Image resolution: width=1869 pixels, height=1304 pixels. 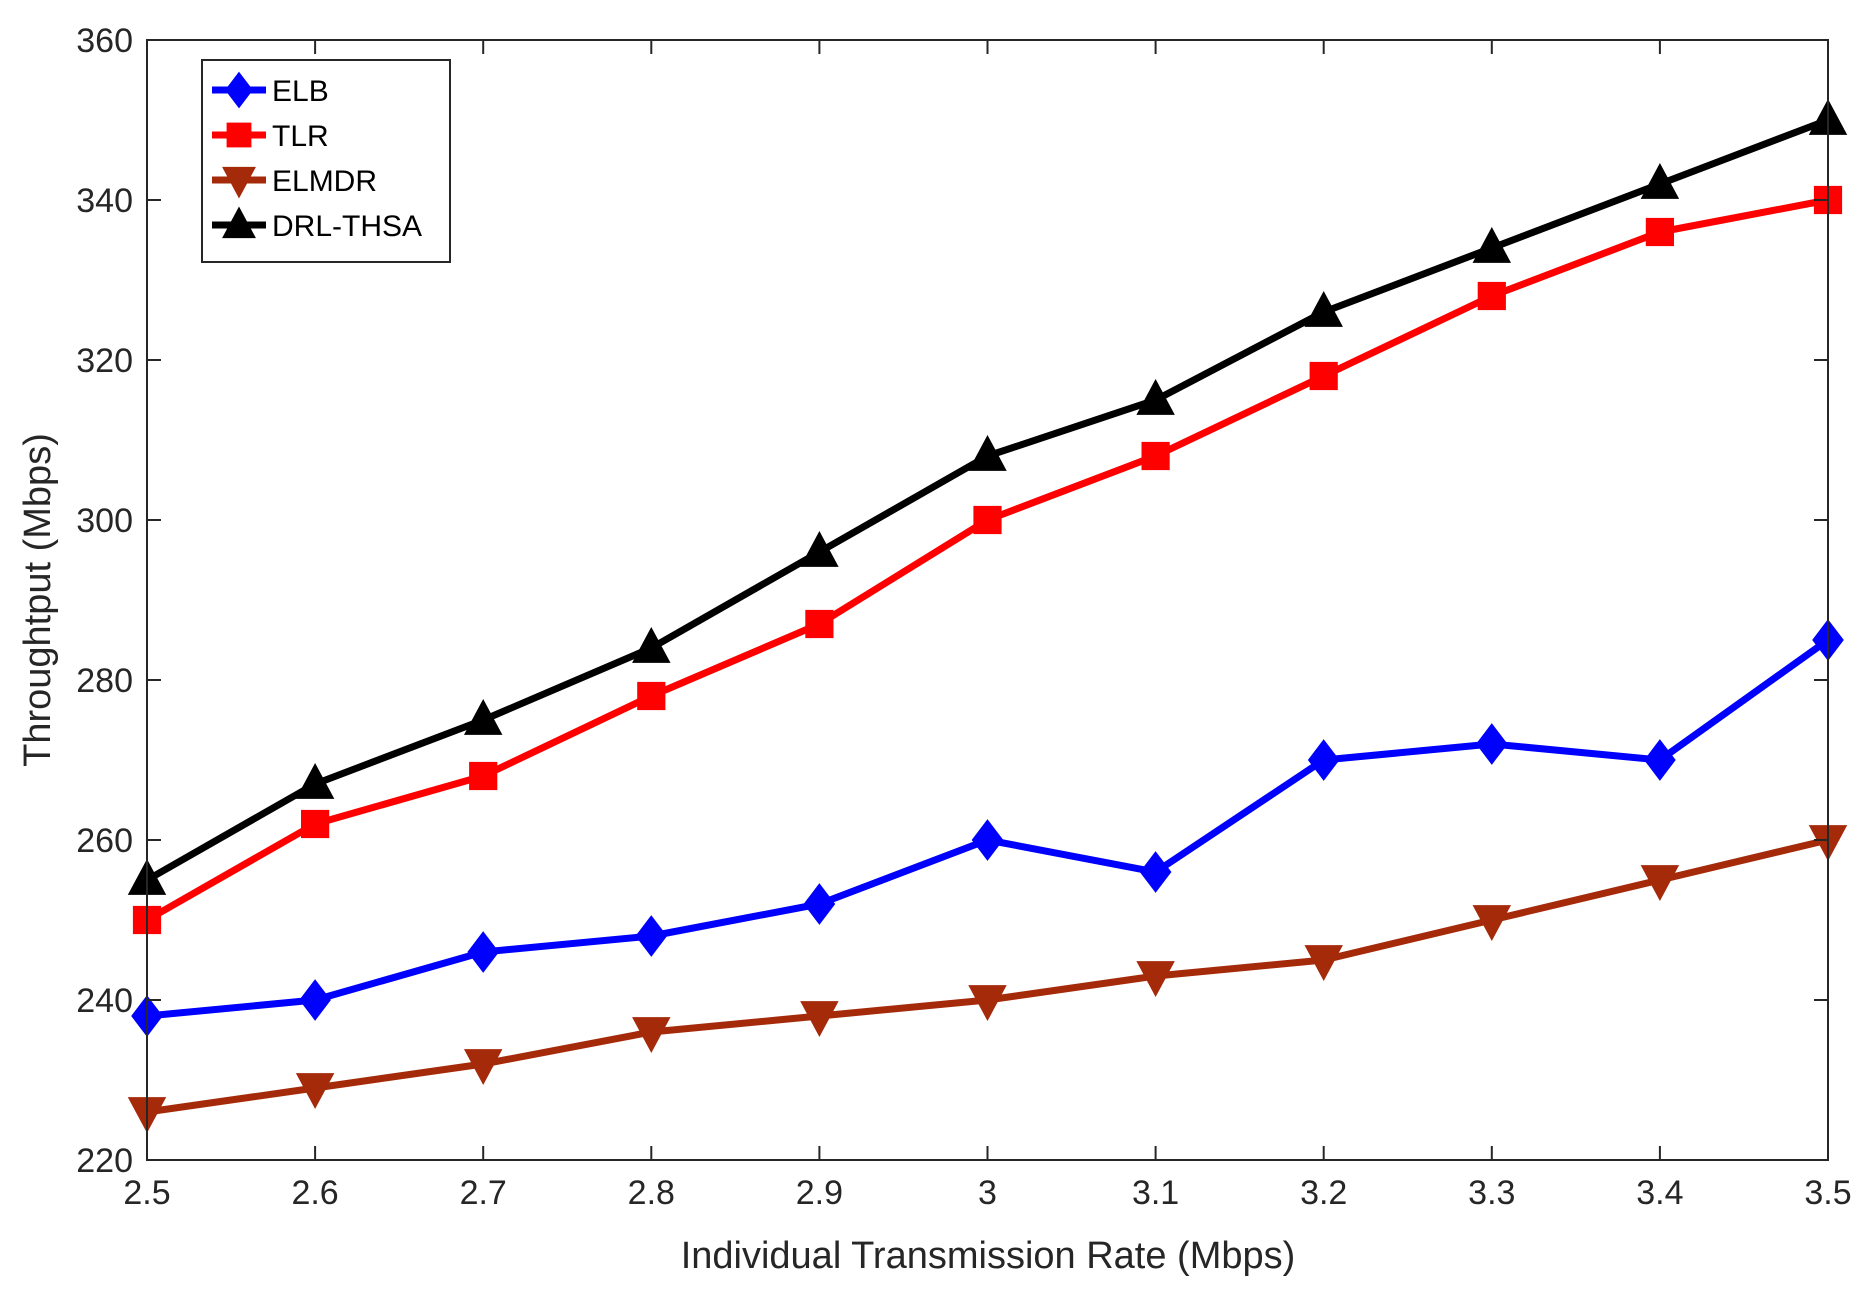 I want to click on legend-label-elb: ELB, so click(x=300, y=91).